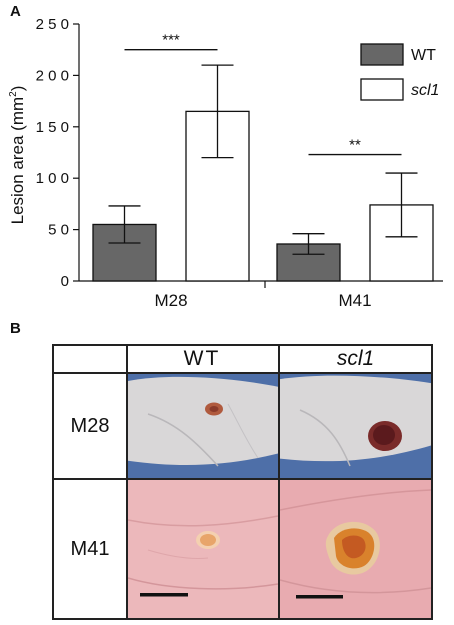 The width and height of the screenshot is (454, 625). Describe the element at coordinates (65, 281) in the screenshot. I see `y-tick-label: 0` at that location.